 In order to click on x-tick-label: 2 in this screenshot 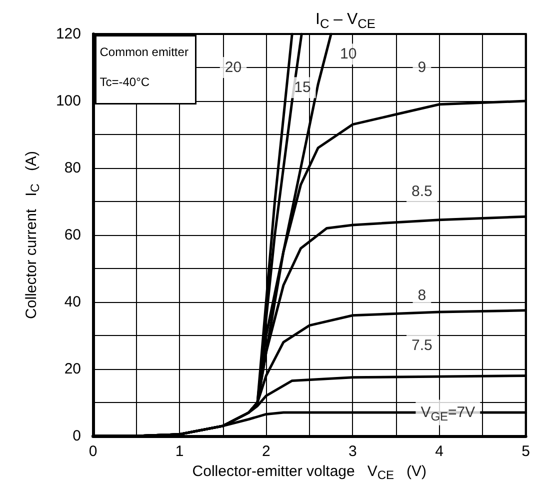, I will do `click(266, 451)`.